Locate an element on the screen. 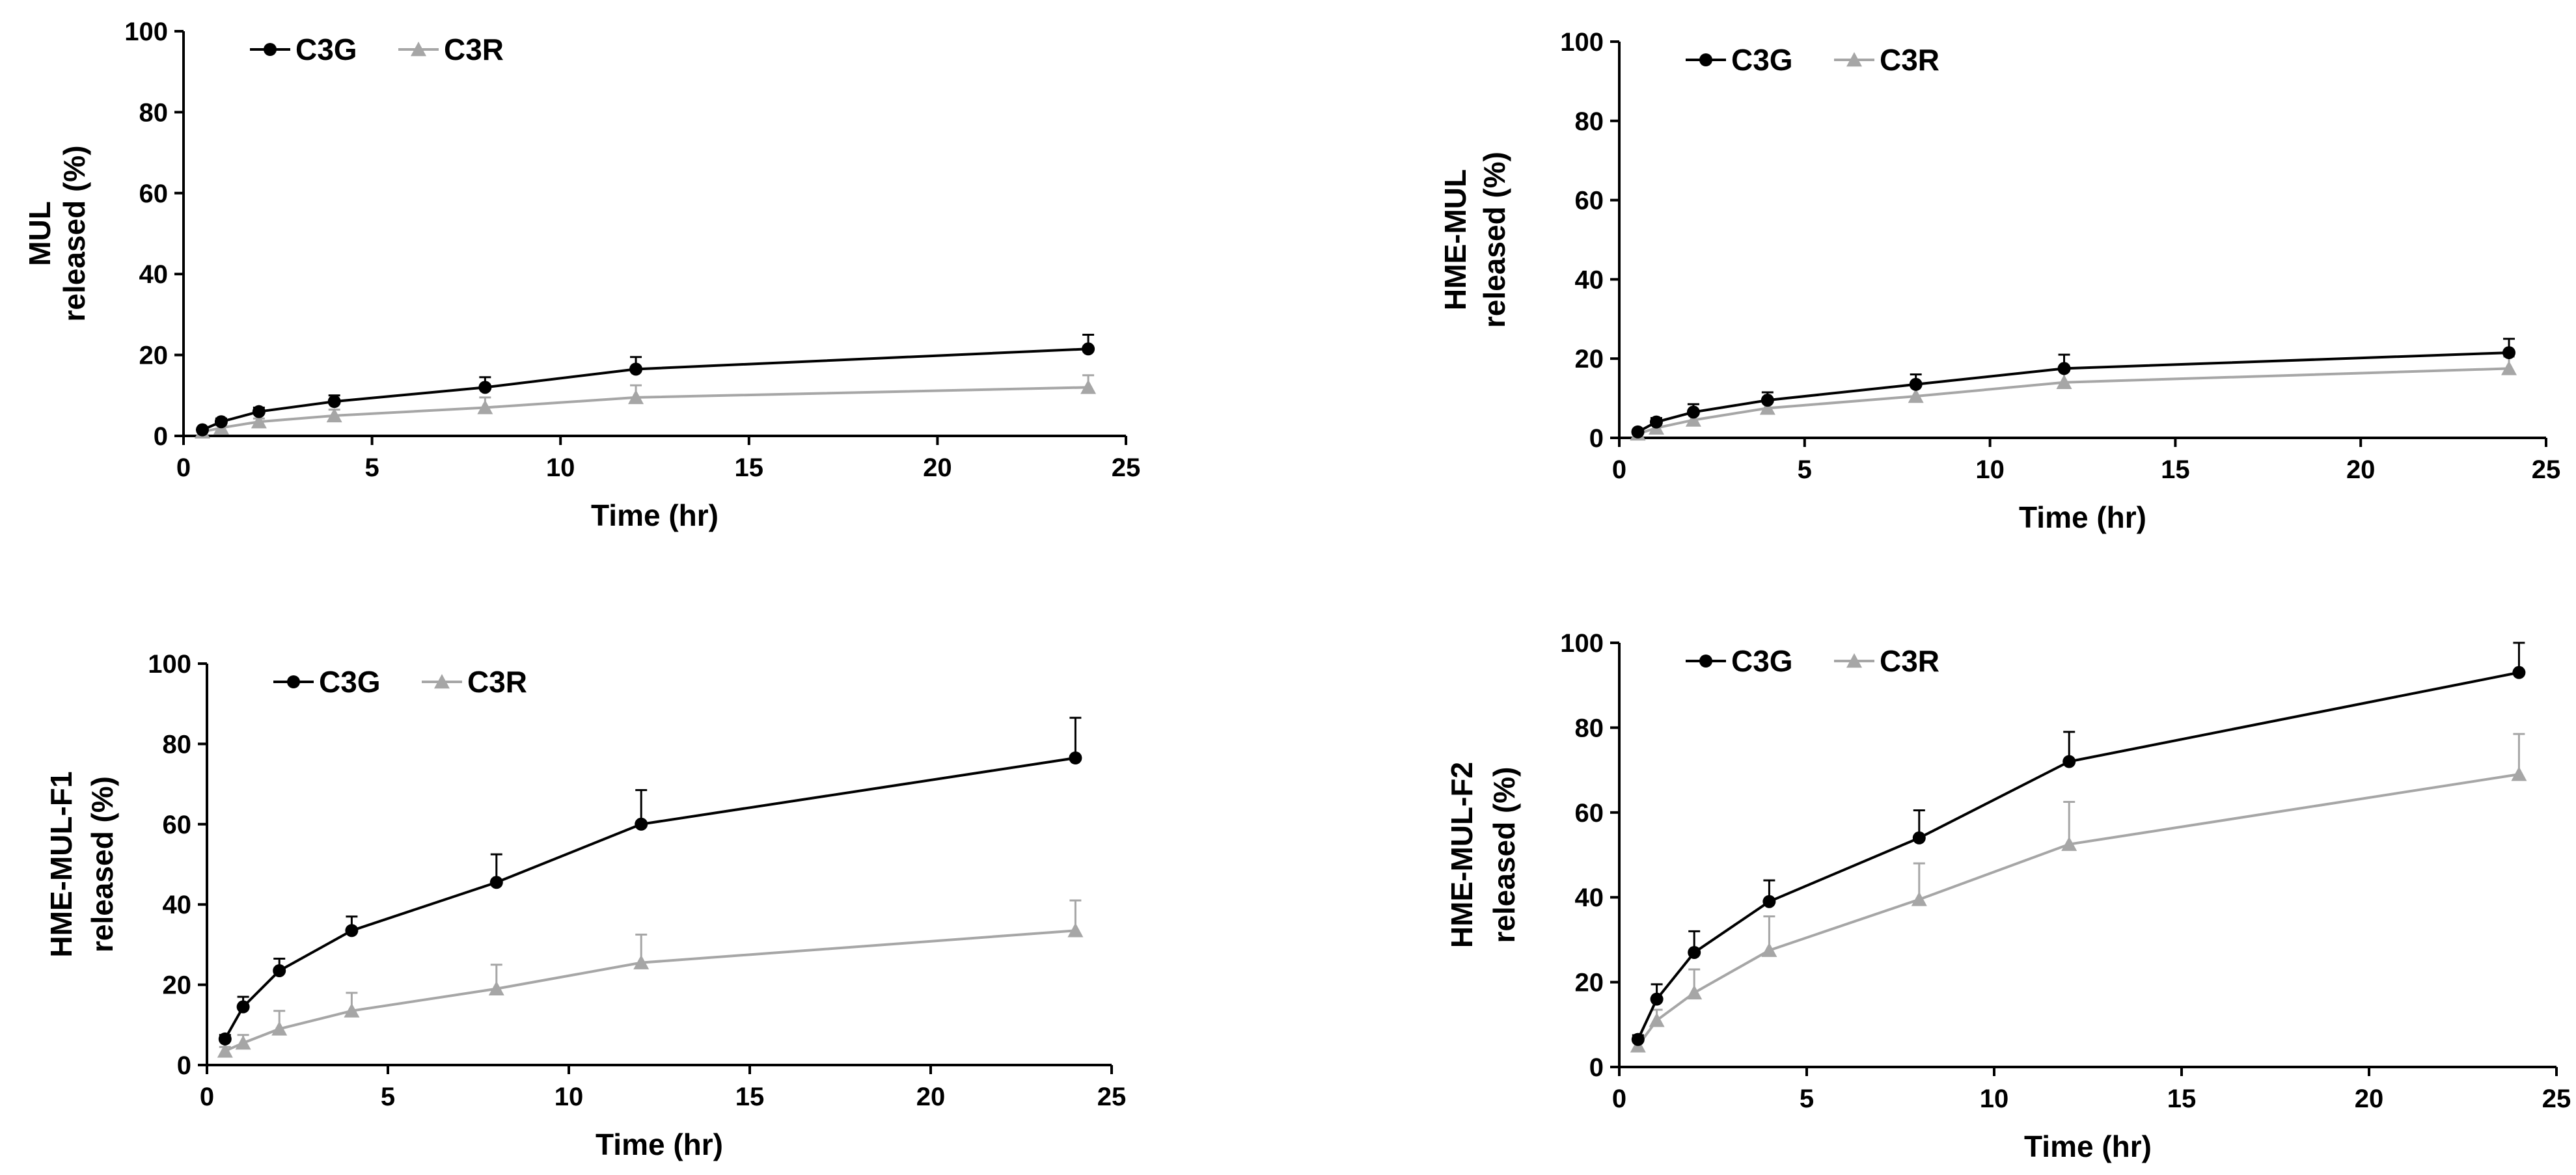 The height and width of the screenshot is (1175, 2576). y-axis-title: HME-MUL-F1 is located at coordinates (61, 864).